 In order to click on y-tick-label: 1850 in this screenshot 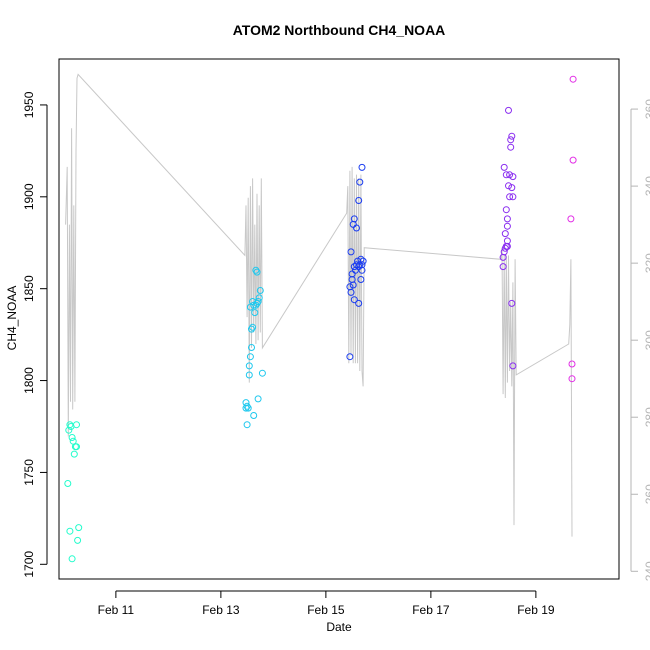, I will do `click(29, 288)`.